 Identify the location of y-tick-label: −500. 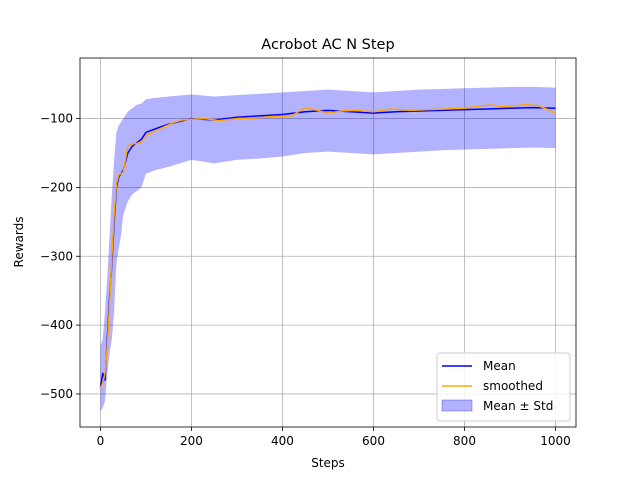
(56, 394).